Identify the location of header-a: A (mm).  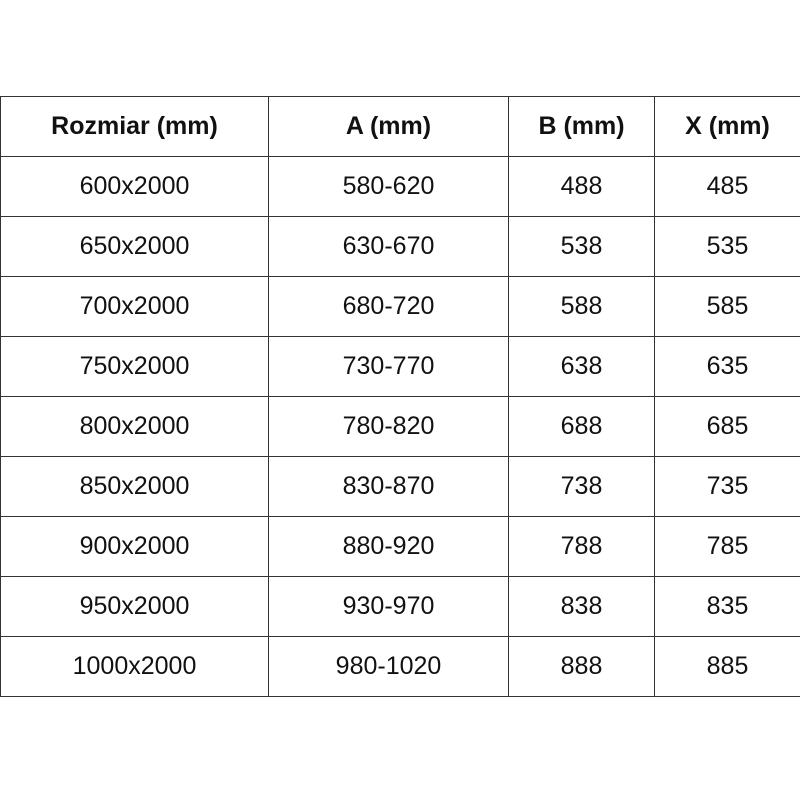
(388, 126).